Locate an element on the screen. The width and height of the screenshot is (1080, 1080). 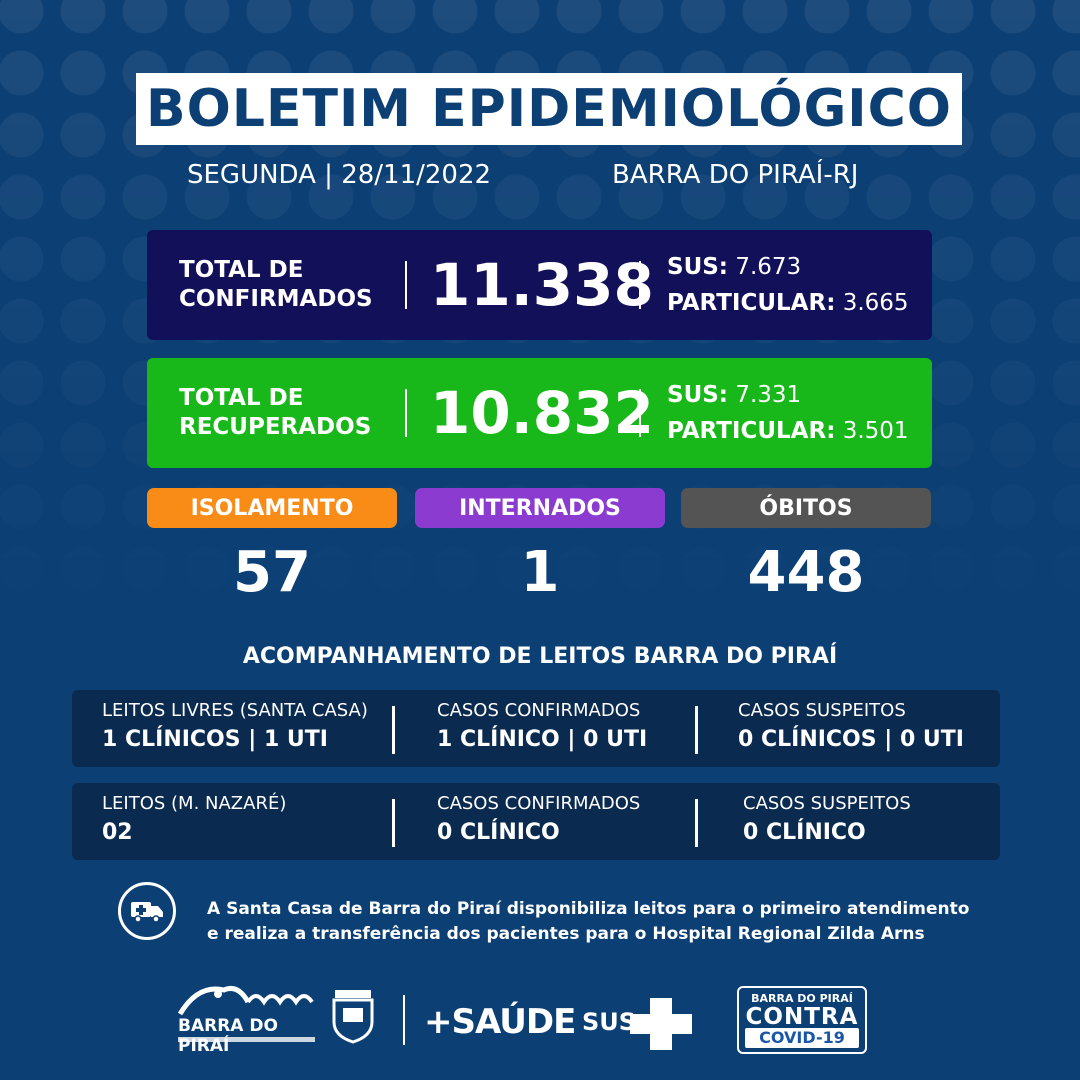
prefeitura-logo: BARRA DO PIRAÍ is located at coordinates (247, 1019).